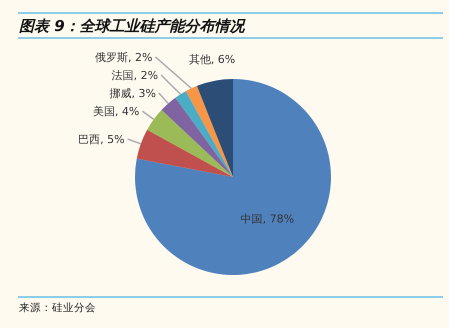 The width and height of the screenshot is (449, 328). Describe the element at coordinates (133, 26) in the screenshot. I see `chart-title: 图表 9：全球工业硅产能分布情况` at that location.